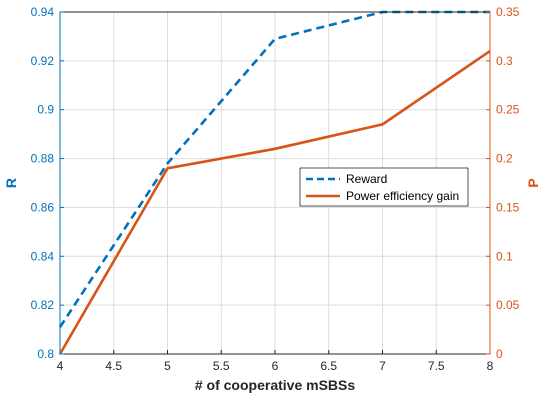  Describe the element at coordinates (508, 305) in the screenshot. I see `right-tick-label: 0.05` at that location.